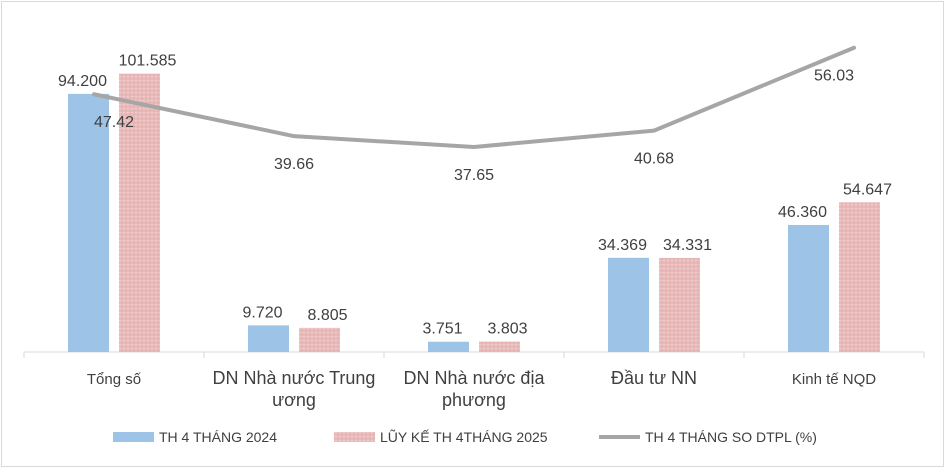  What do you see at coordinates (802, 212) in the screenshot?
I see `bar-data-label: 46.360` at bounding box center [802, 212].